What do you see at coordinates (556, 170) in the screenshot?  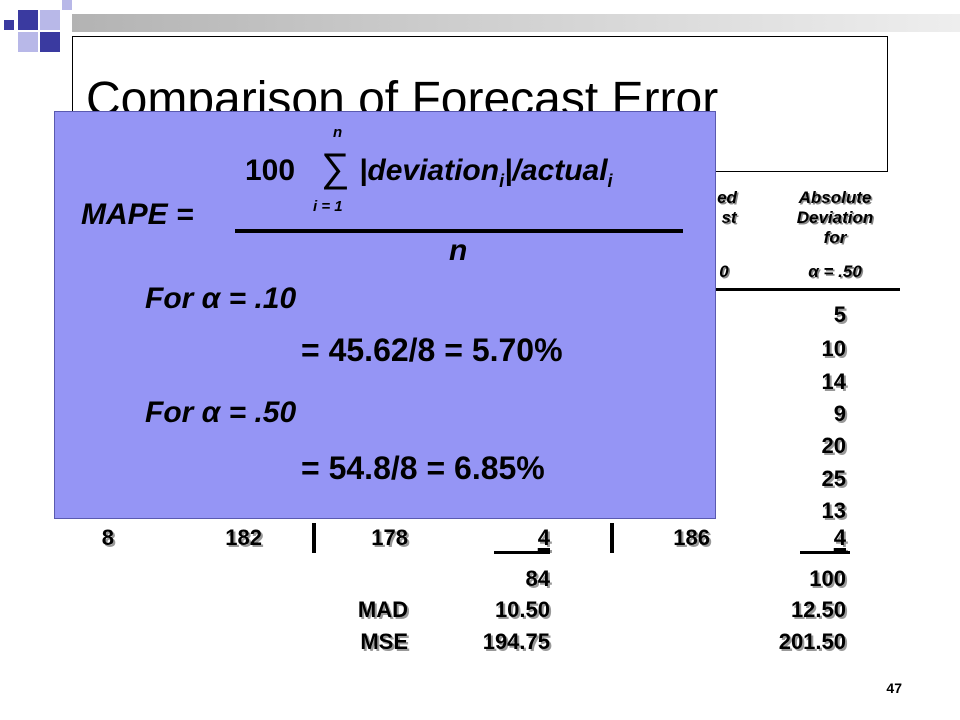 I see `numerator-actual-text: |/actual` at bounding box center [556, 170].